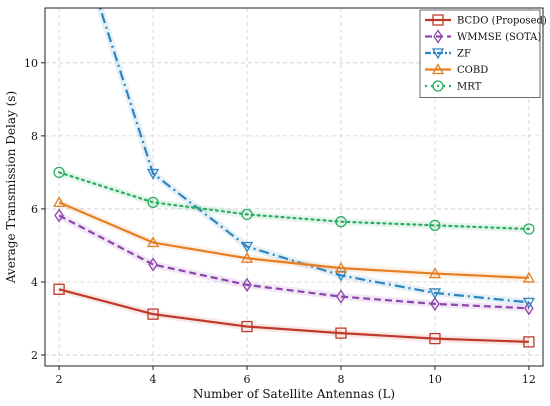 The width and height of the screenshot is (550, 406). I want to click on legend-label: BCDO (Proposed), so click(502, 21).